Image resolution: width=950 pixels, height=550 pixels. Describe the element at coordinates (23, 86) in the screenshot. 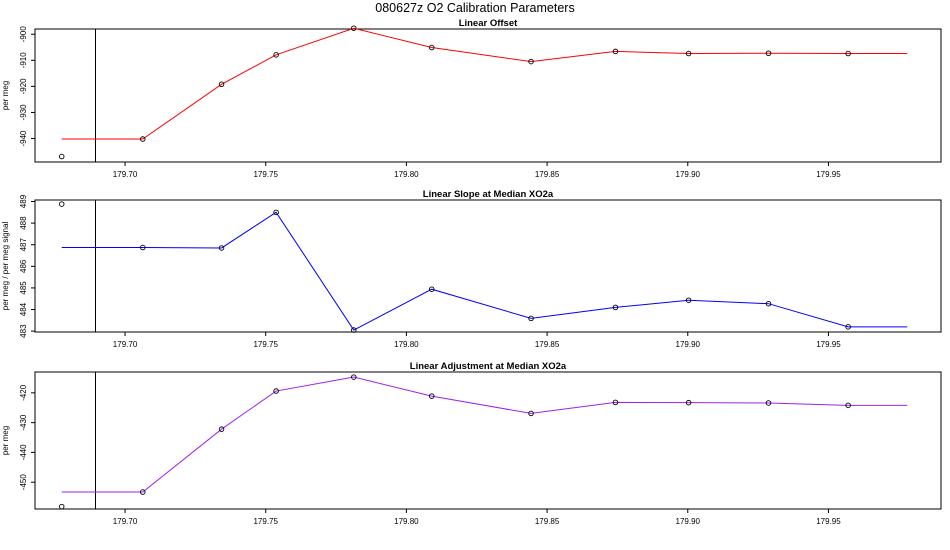

I see `y-tick-label: -920` at that location.